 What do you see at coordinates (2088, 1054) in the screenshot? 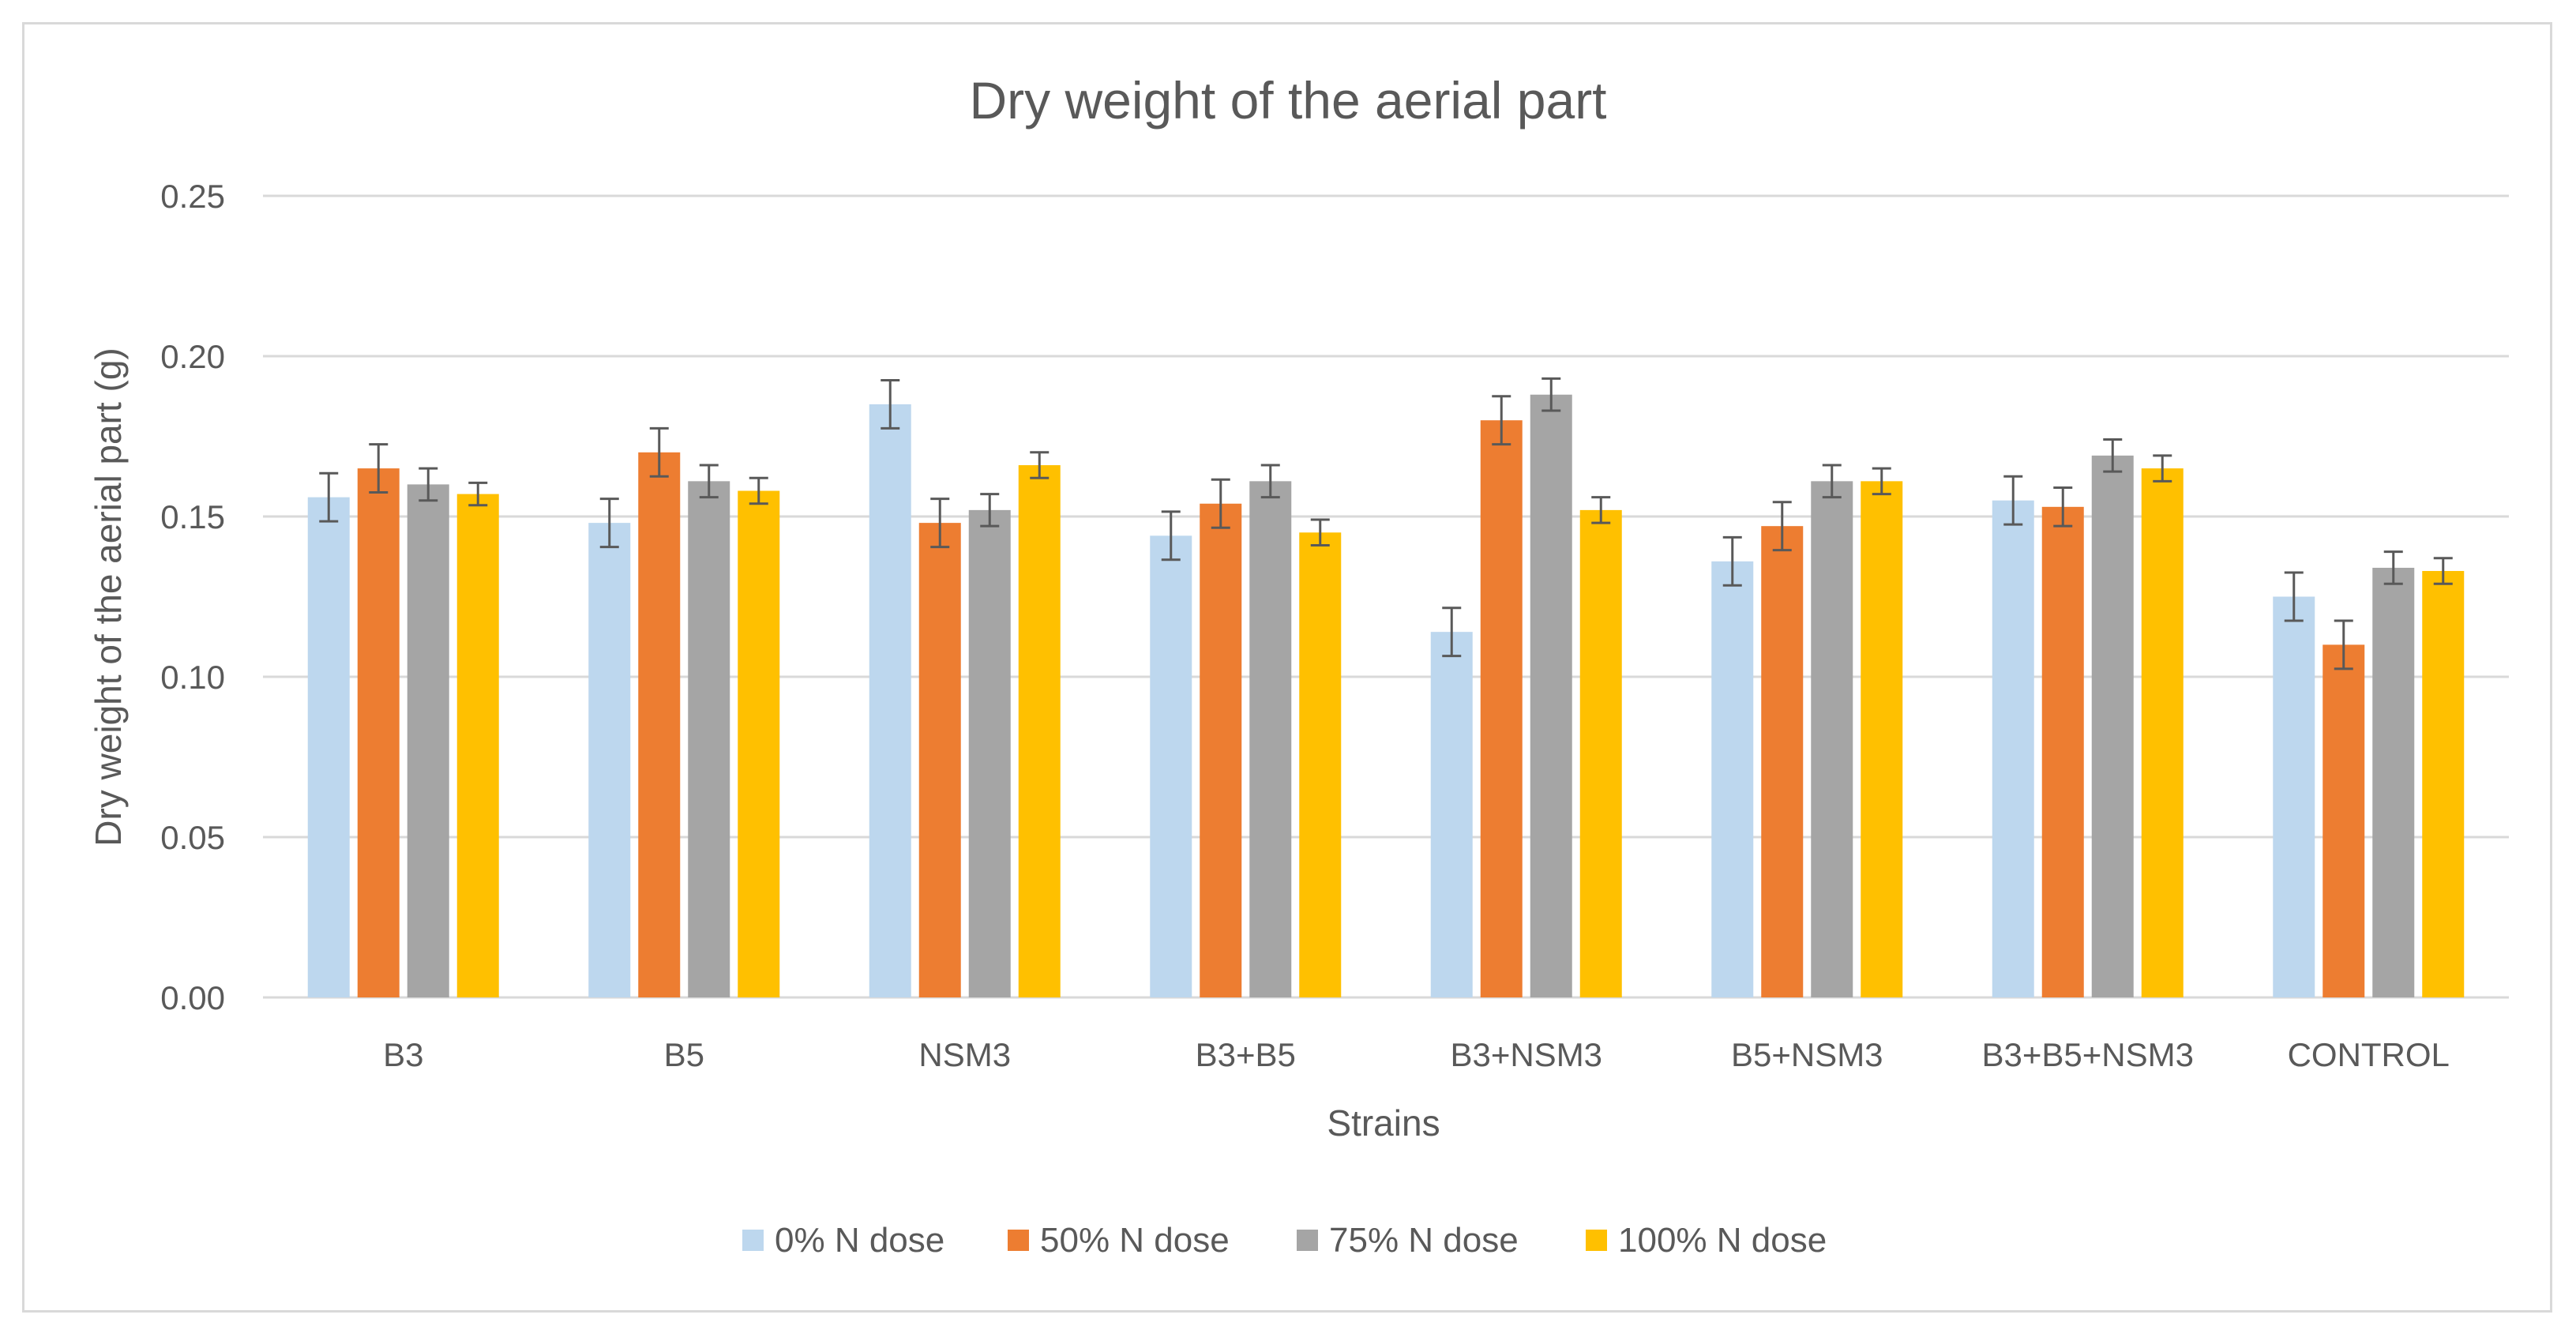
I see `x-tick-label: B3+B5+NSM3` at bounding box center [2088, 1054].